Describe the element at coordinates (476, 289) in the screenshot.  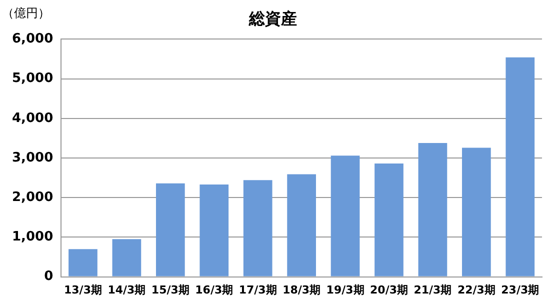
I see `x-tick-label: 22/3期` at that location.